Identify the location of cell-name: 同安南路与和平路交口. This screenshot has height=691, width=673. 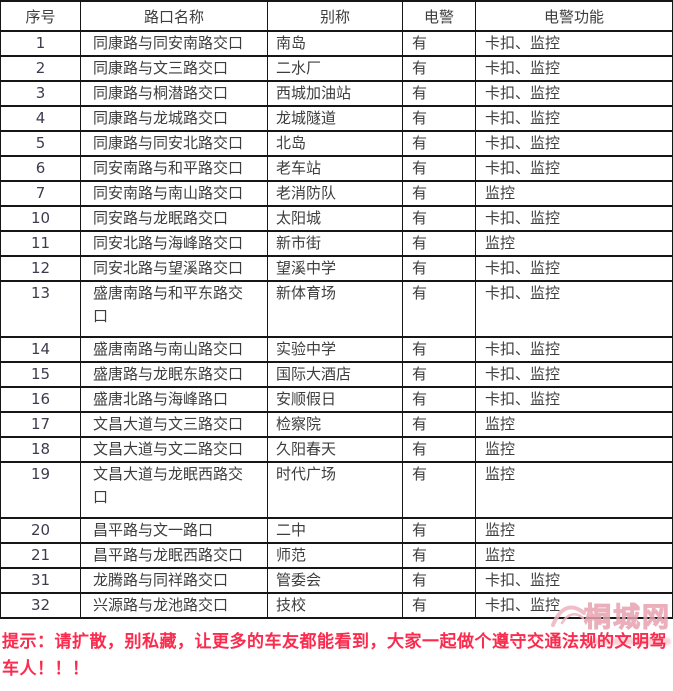
(174, 168).